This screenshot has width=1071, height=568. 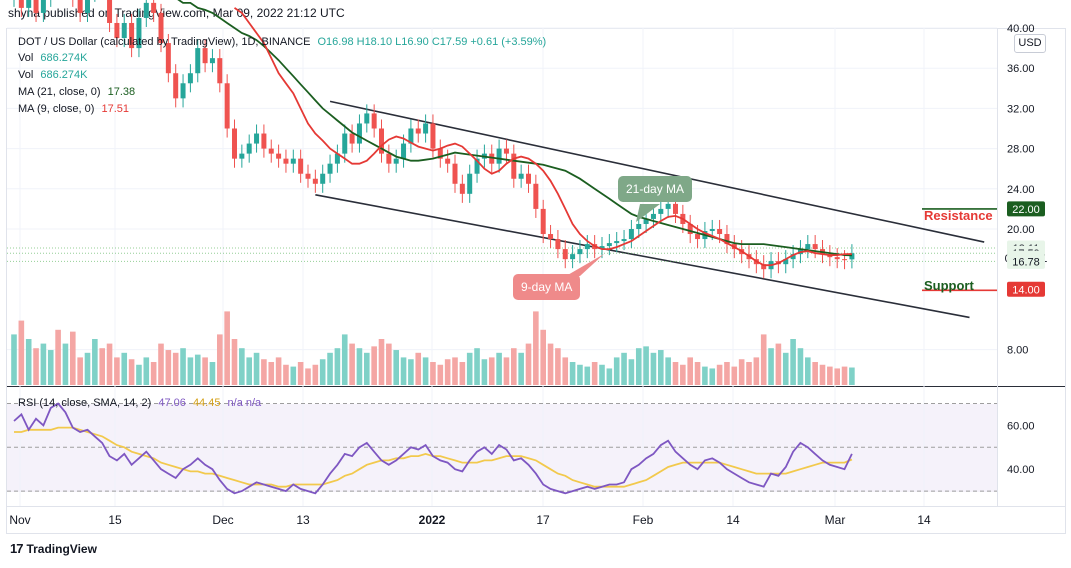 What do you see at coordinates (655, 189) in the screenshot?
I see `ma21-bubble: 21-day MA` at bounding box center [655, 189].